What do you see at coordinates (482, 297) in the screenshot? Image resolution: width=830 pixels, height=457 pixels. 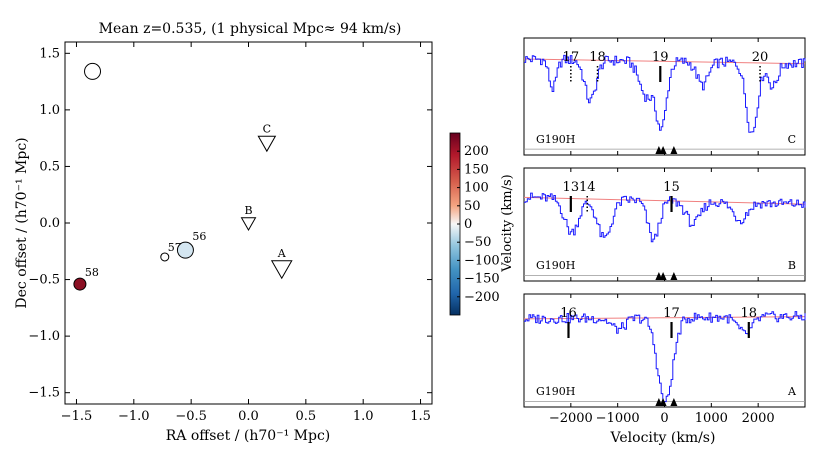 I see `colorbar-tick-label: −200` at bounding box center [482, 297].